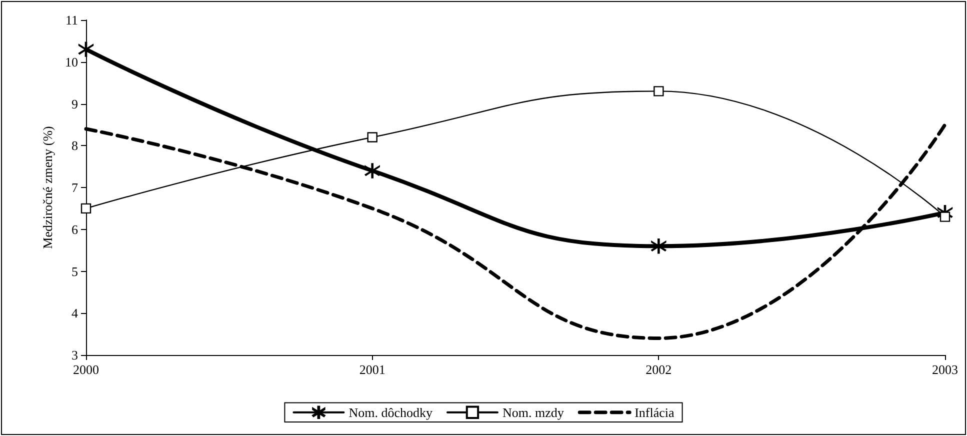 The width and height of the screenshot is (967, 436). I want to click on x-tick-label: 2000, so click(86, 369).